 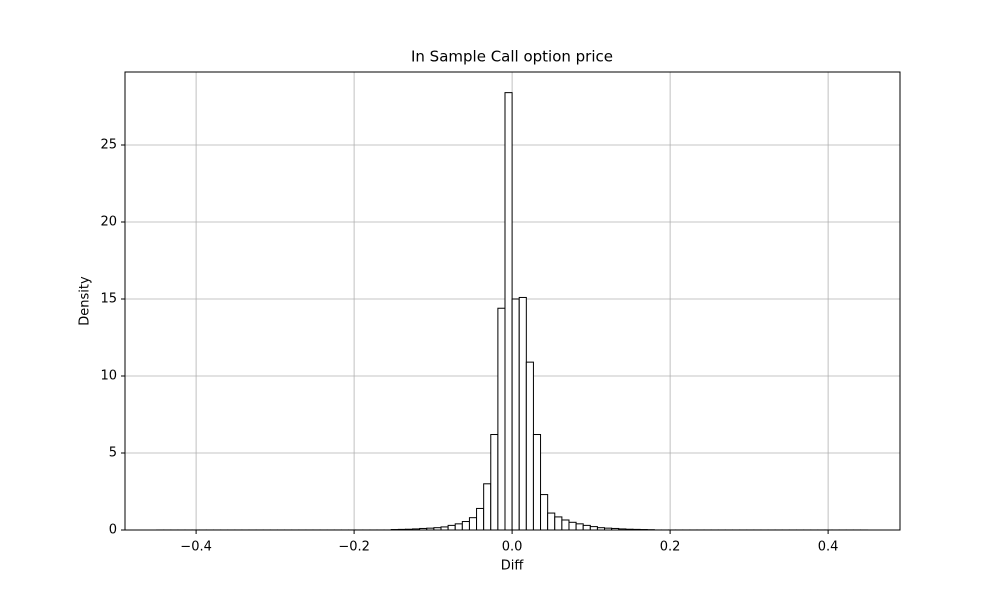 I want to click on y-tick-label: 25, so click(x=108, y=144).